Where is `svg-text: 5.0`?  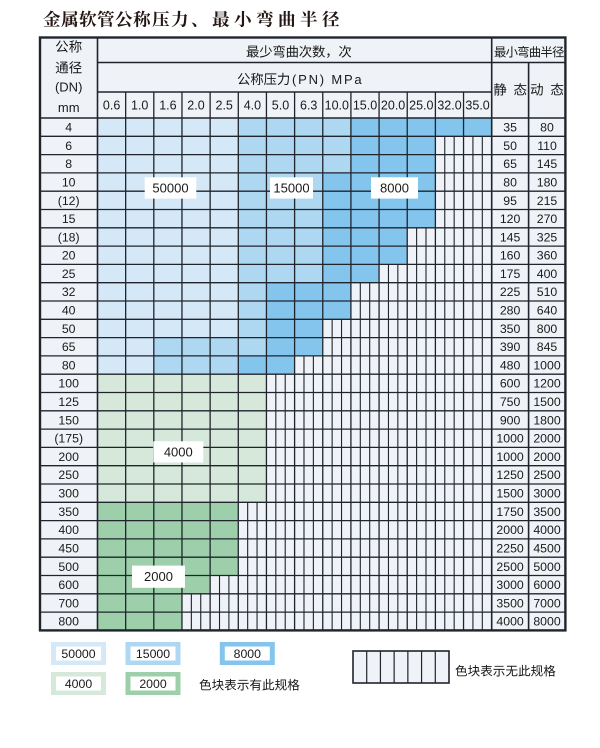 svg-text: 5.0 is located at coordinates (280, 106).